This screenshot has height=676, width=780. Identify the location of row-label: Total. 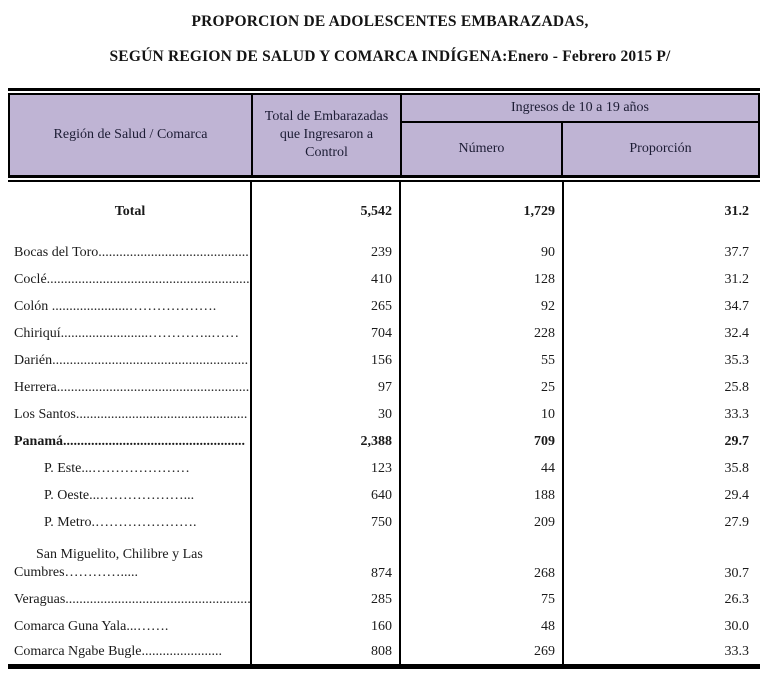
(130, 211).